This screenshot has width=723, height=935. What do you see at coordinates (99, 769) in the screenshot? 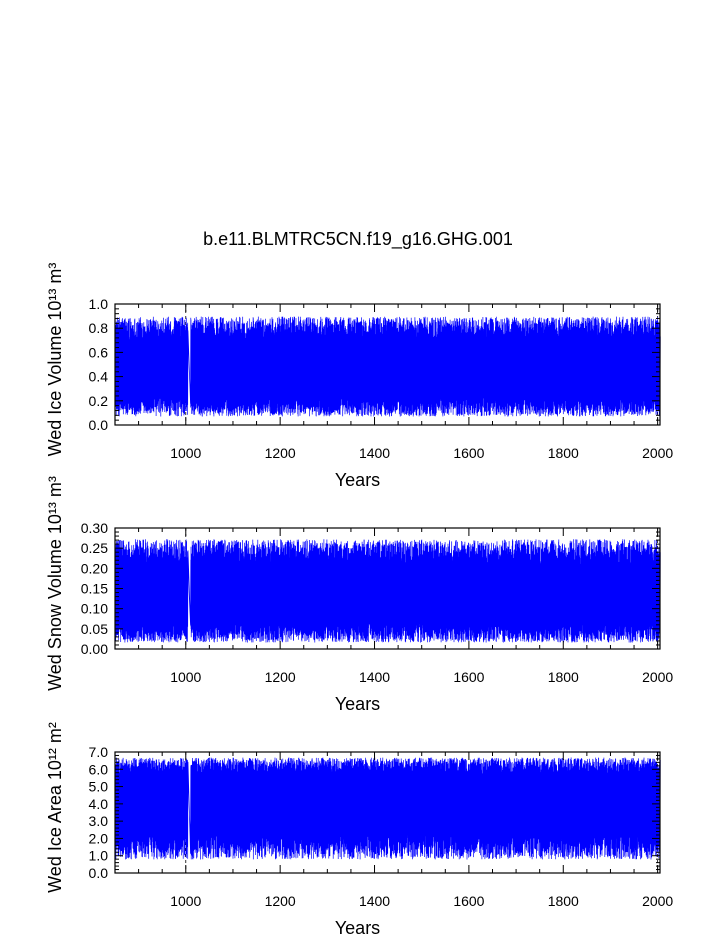
I see `y-tick-label: 6.0` at bounding box center [99, 769].